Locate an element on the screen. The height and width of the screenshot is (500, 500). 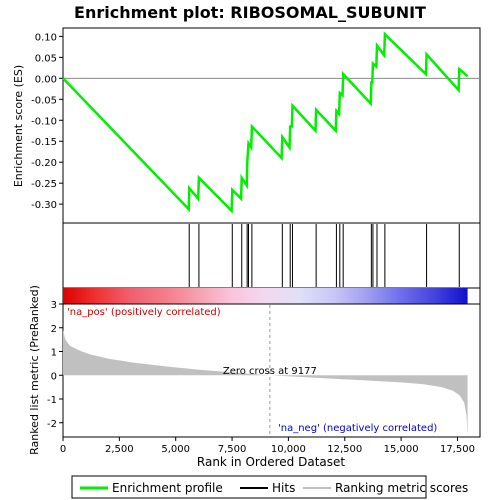
rank-x-axis-label: Rank in Ordered Dataset is located at coordinates (271, 462).